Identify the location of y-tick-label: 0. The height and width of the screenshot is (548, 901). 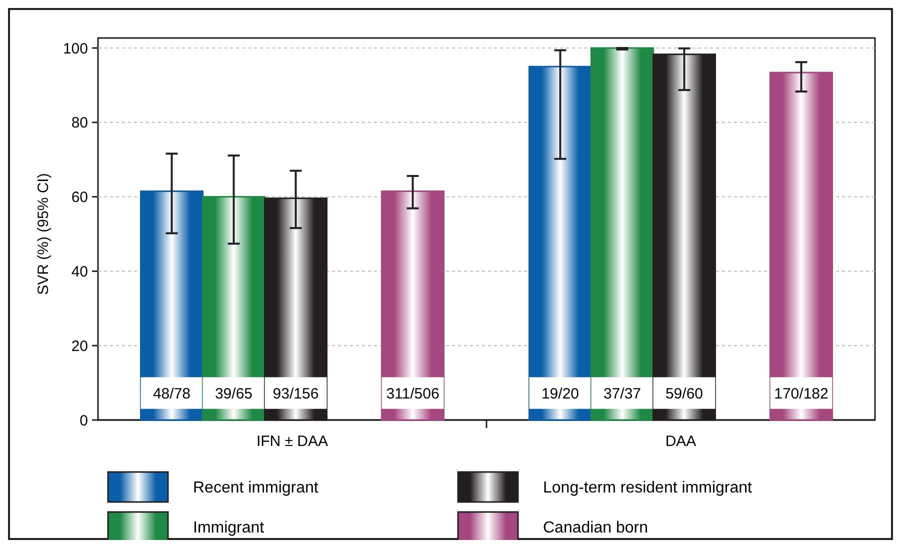
(84, 421).